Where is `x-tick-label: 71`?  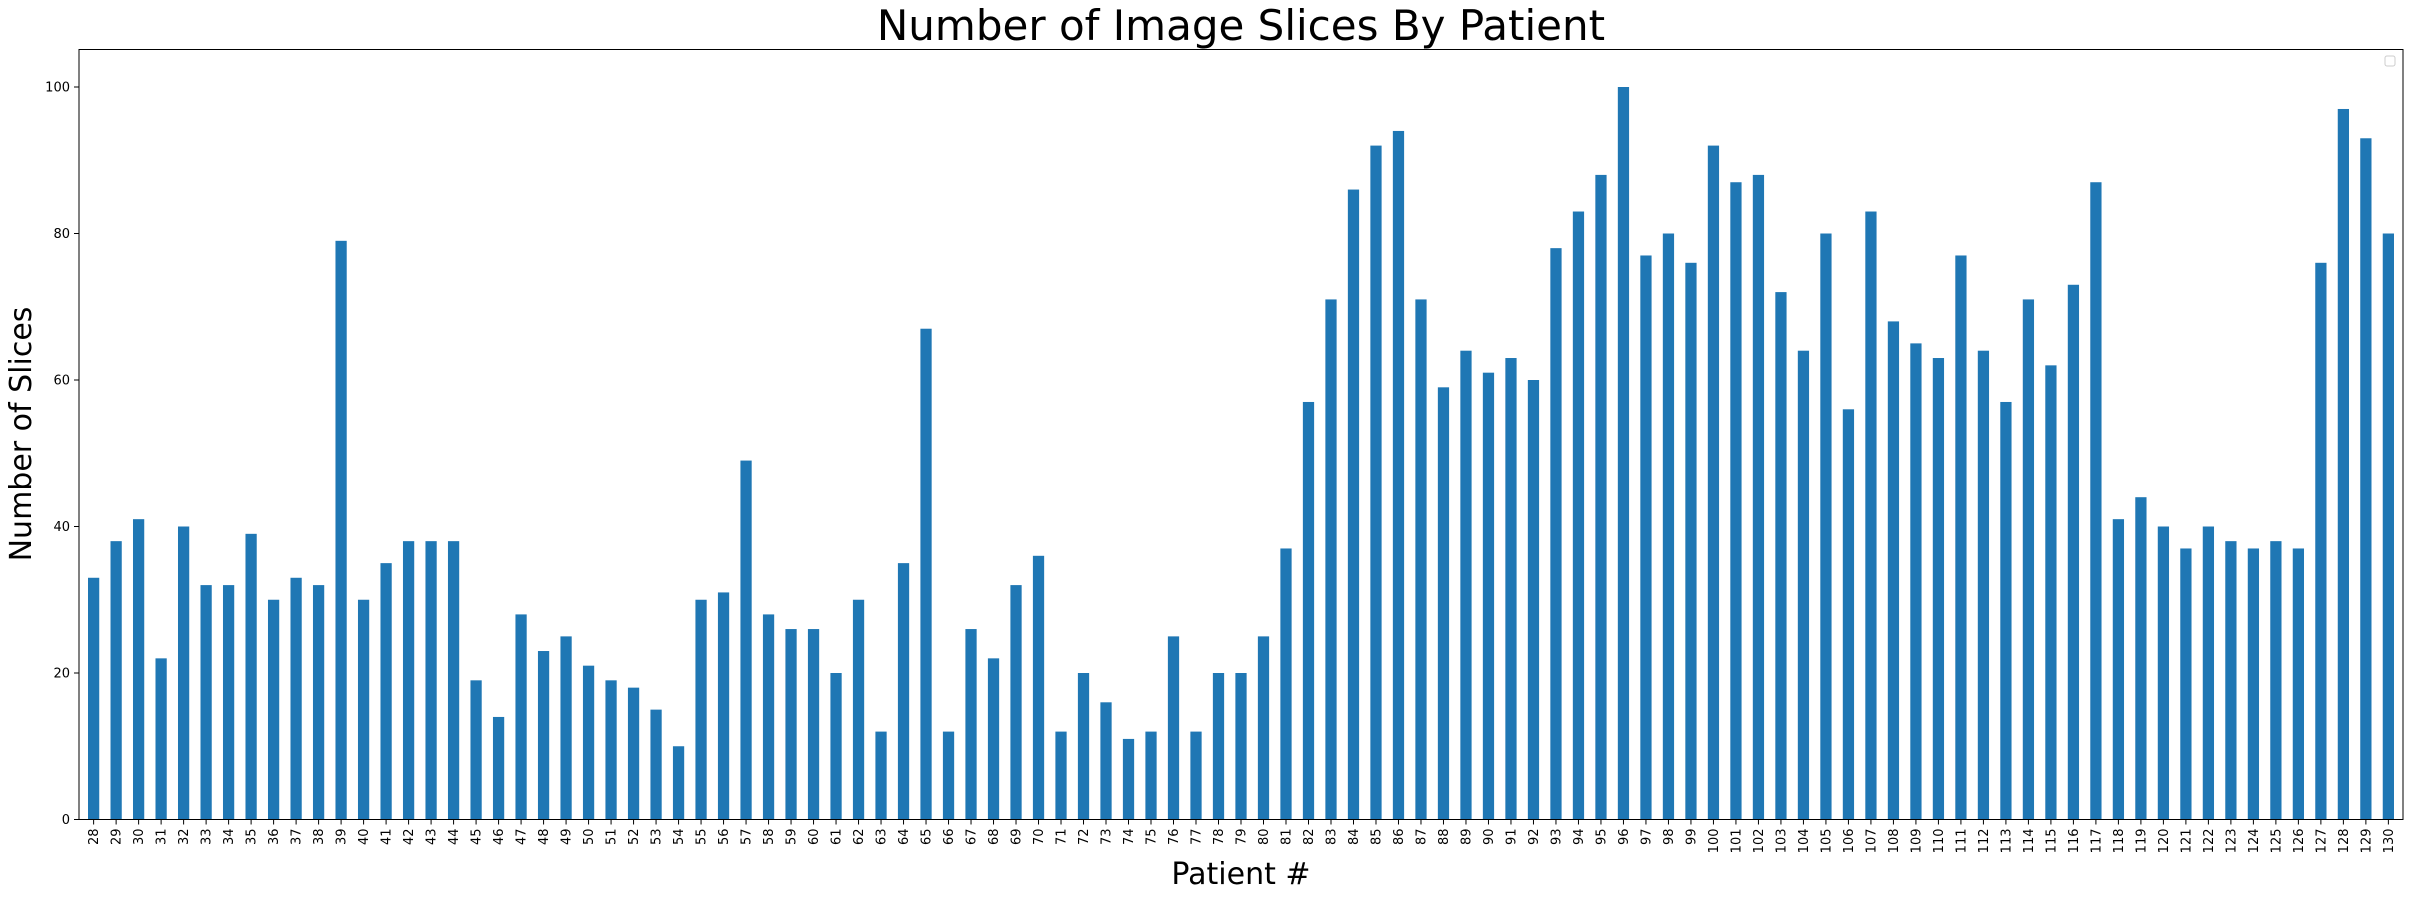
x-tick-label: 71 is located at coordinates (1062, 837).